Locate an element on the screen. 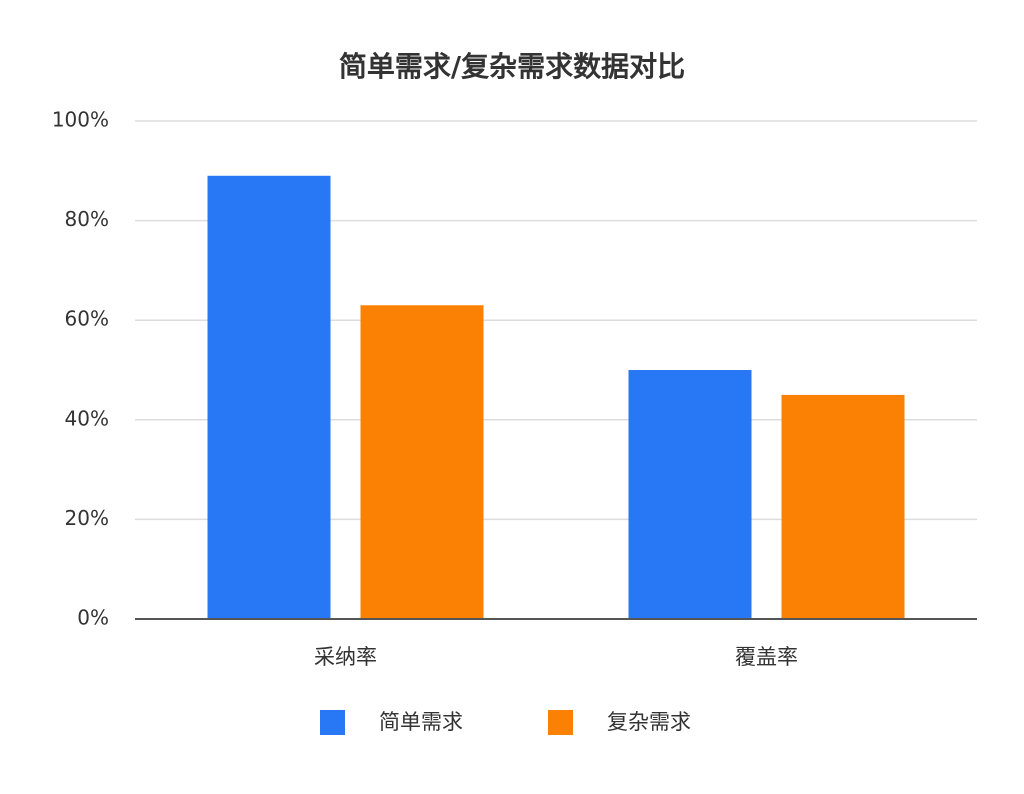  x-tick-label: 采纳率 is located at coordinates (345, 657).